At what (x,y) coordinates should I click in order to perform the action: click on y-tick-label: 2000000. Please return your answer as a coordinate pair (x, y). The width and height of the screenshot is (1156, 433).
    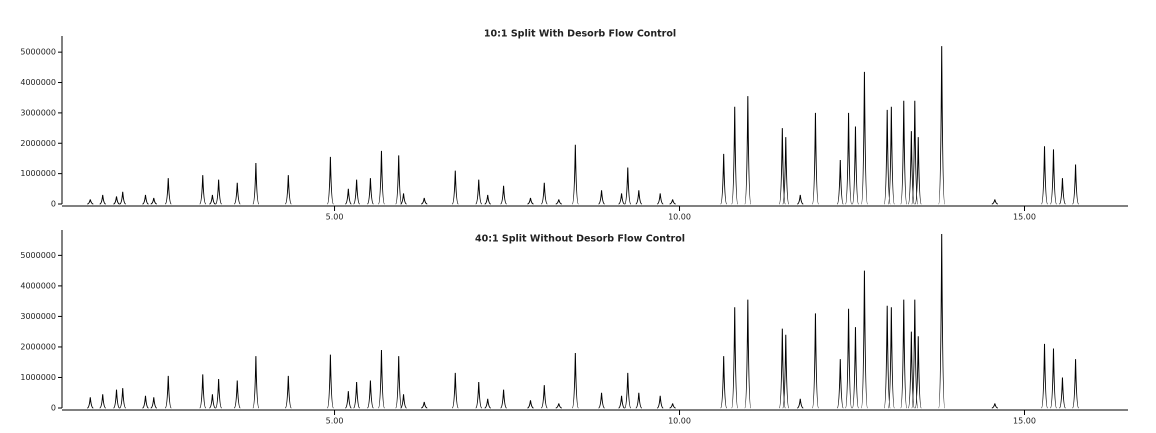
    Looking at the image, I should click on (38, 346).